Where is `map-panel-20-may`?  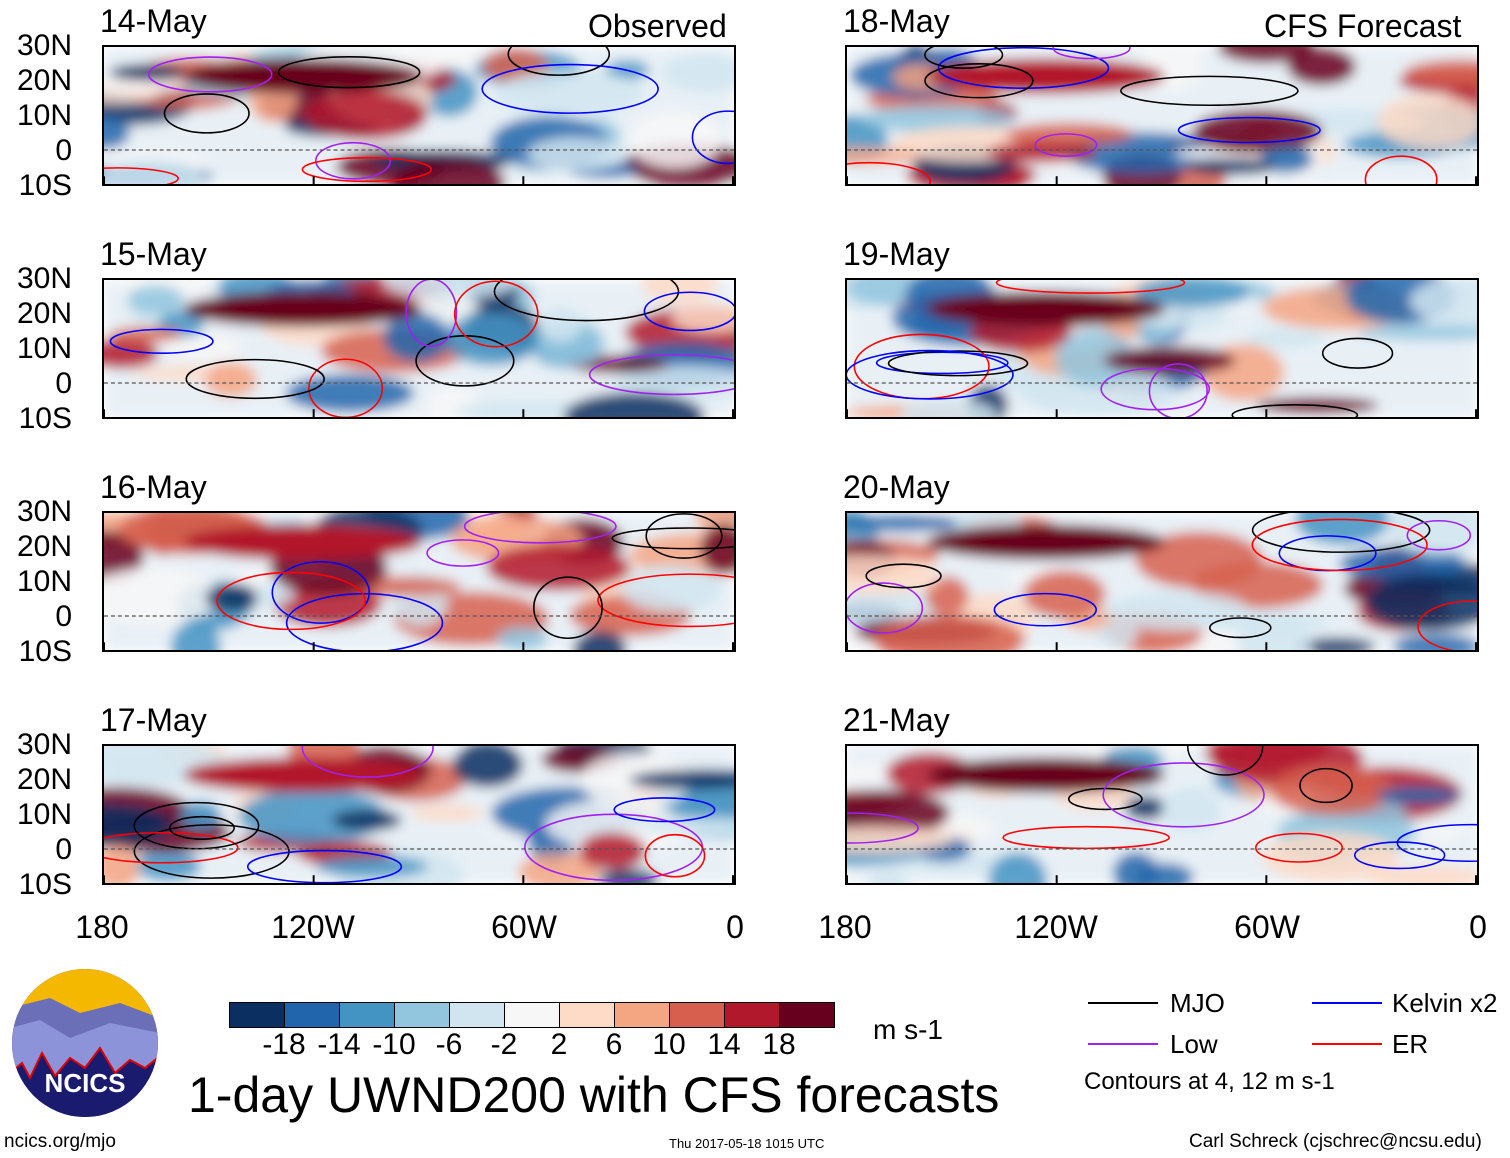 map-panel-20-may is located at coordinates (1162, 581).